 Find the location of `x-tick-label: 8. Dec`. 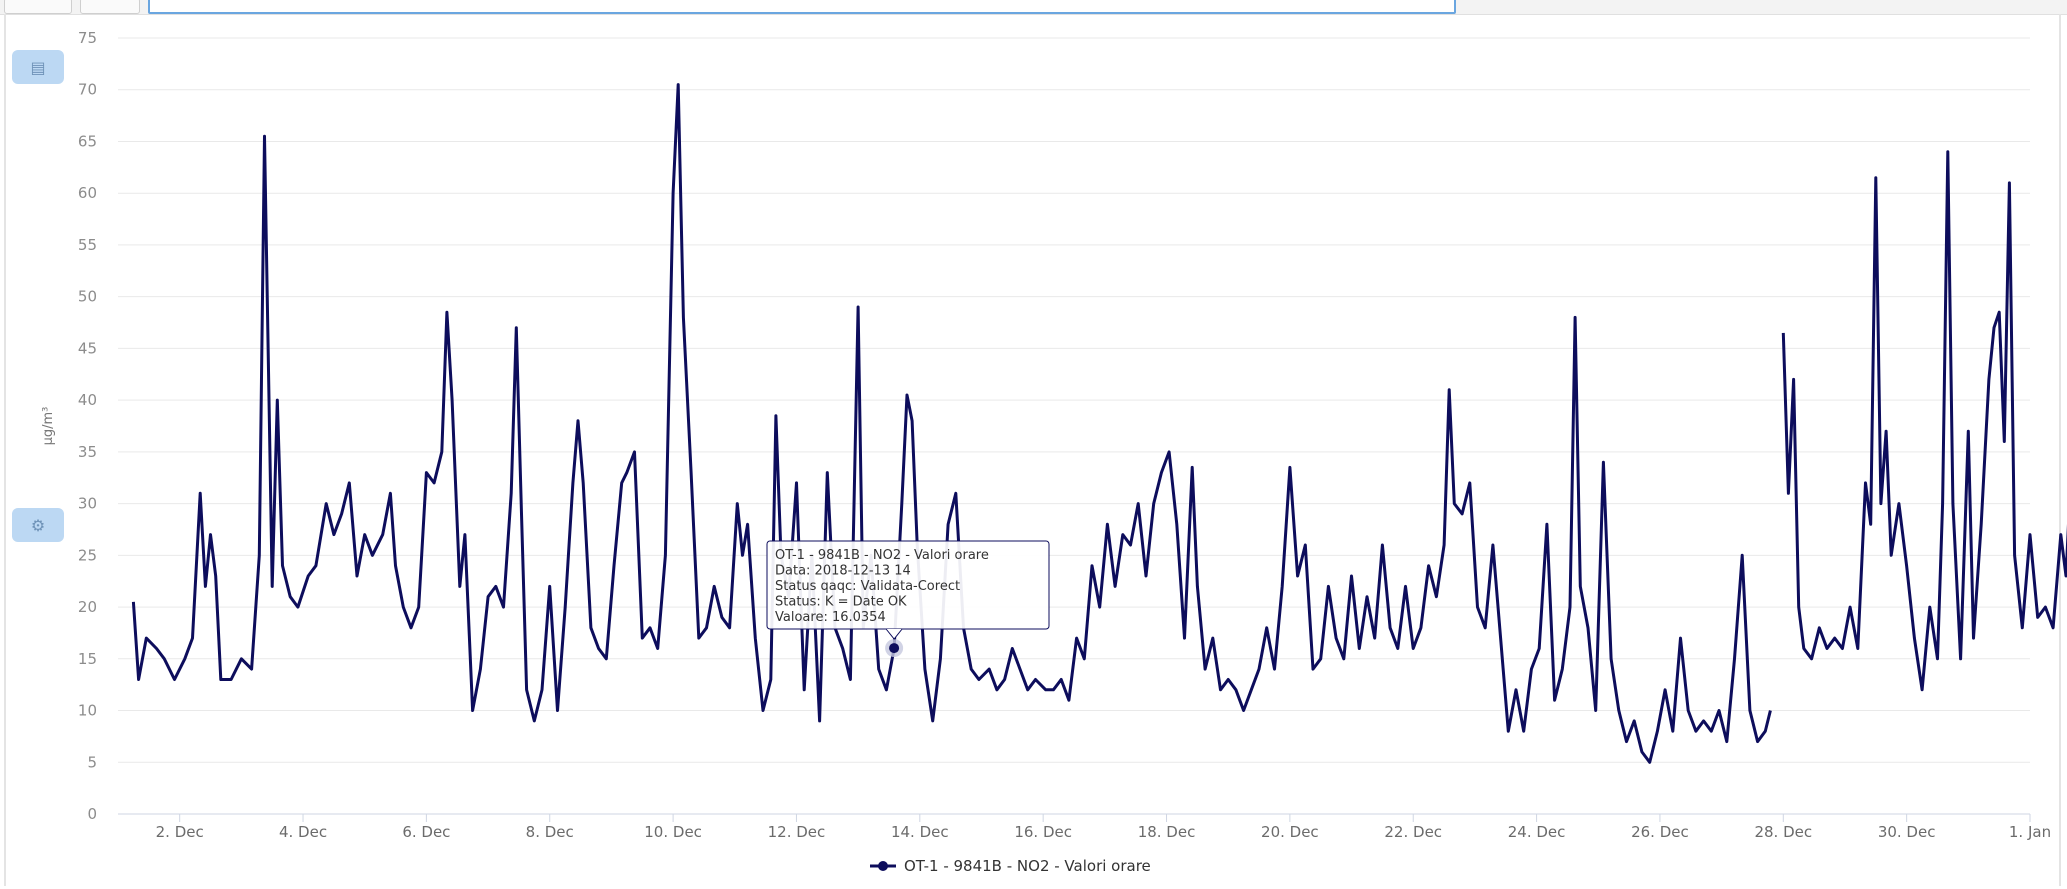

x-tick-label: 8. Dec is located at coordinates (550, 832).